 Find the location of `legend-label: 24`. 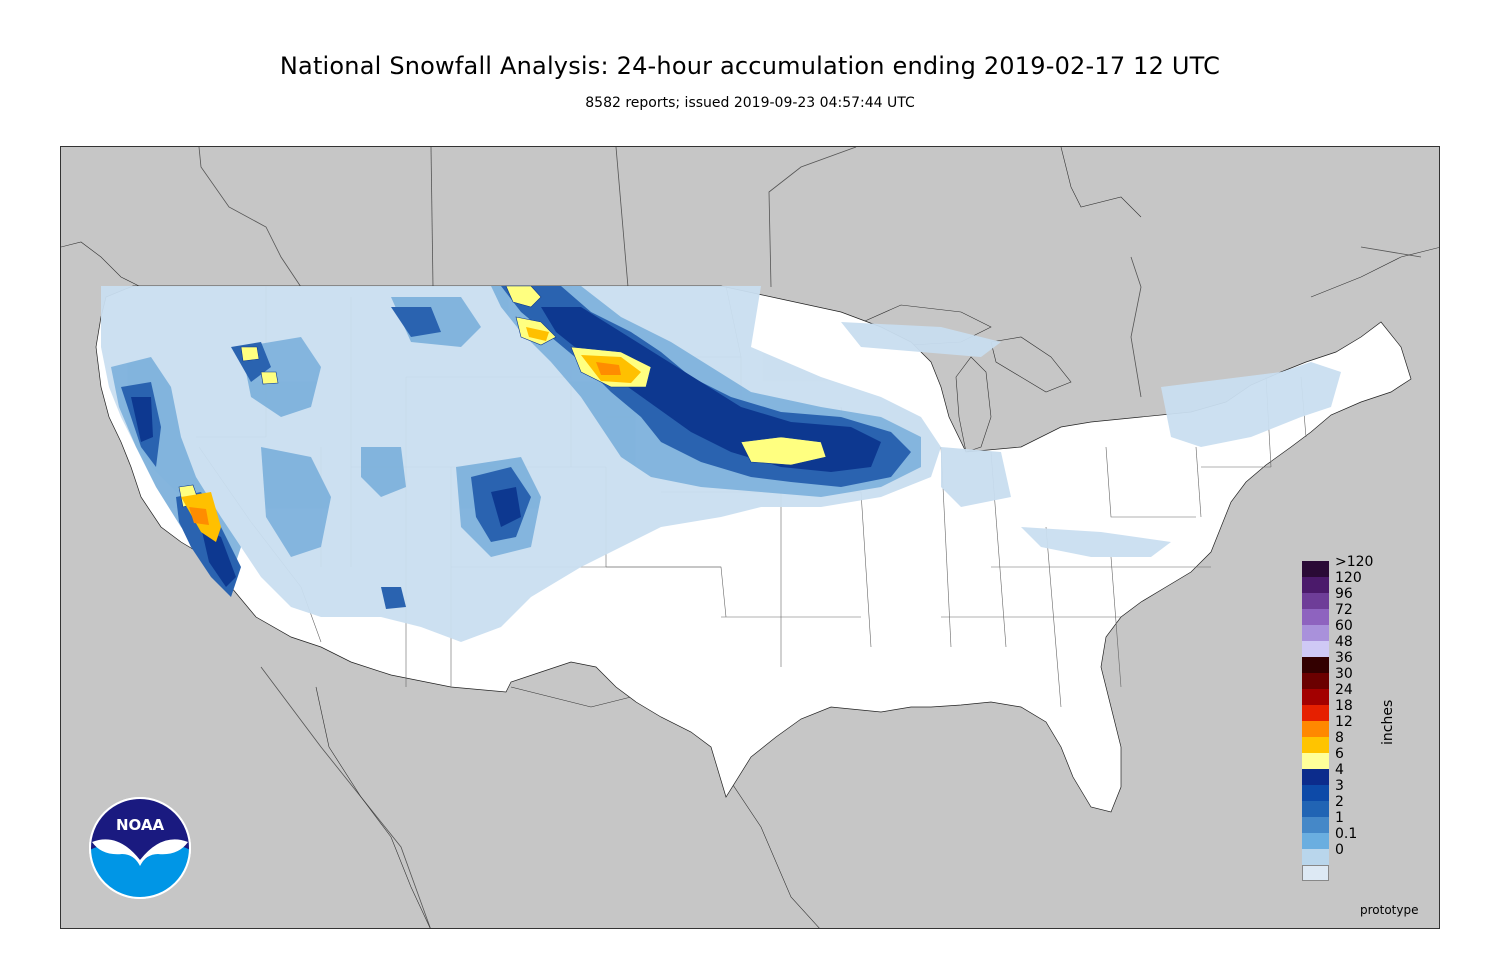

legend-label: 24 is located at coordinates (1344, 690).